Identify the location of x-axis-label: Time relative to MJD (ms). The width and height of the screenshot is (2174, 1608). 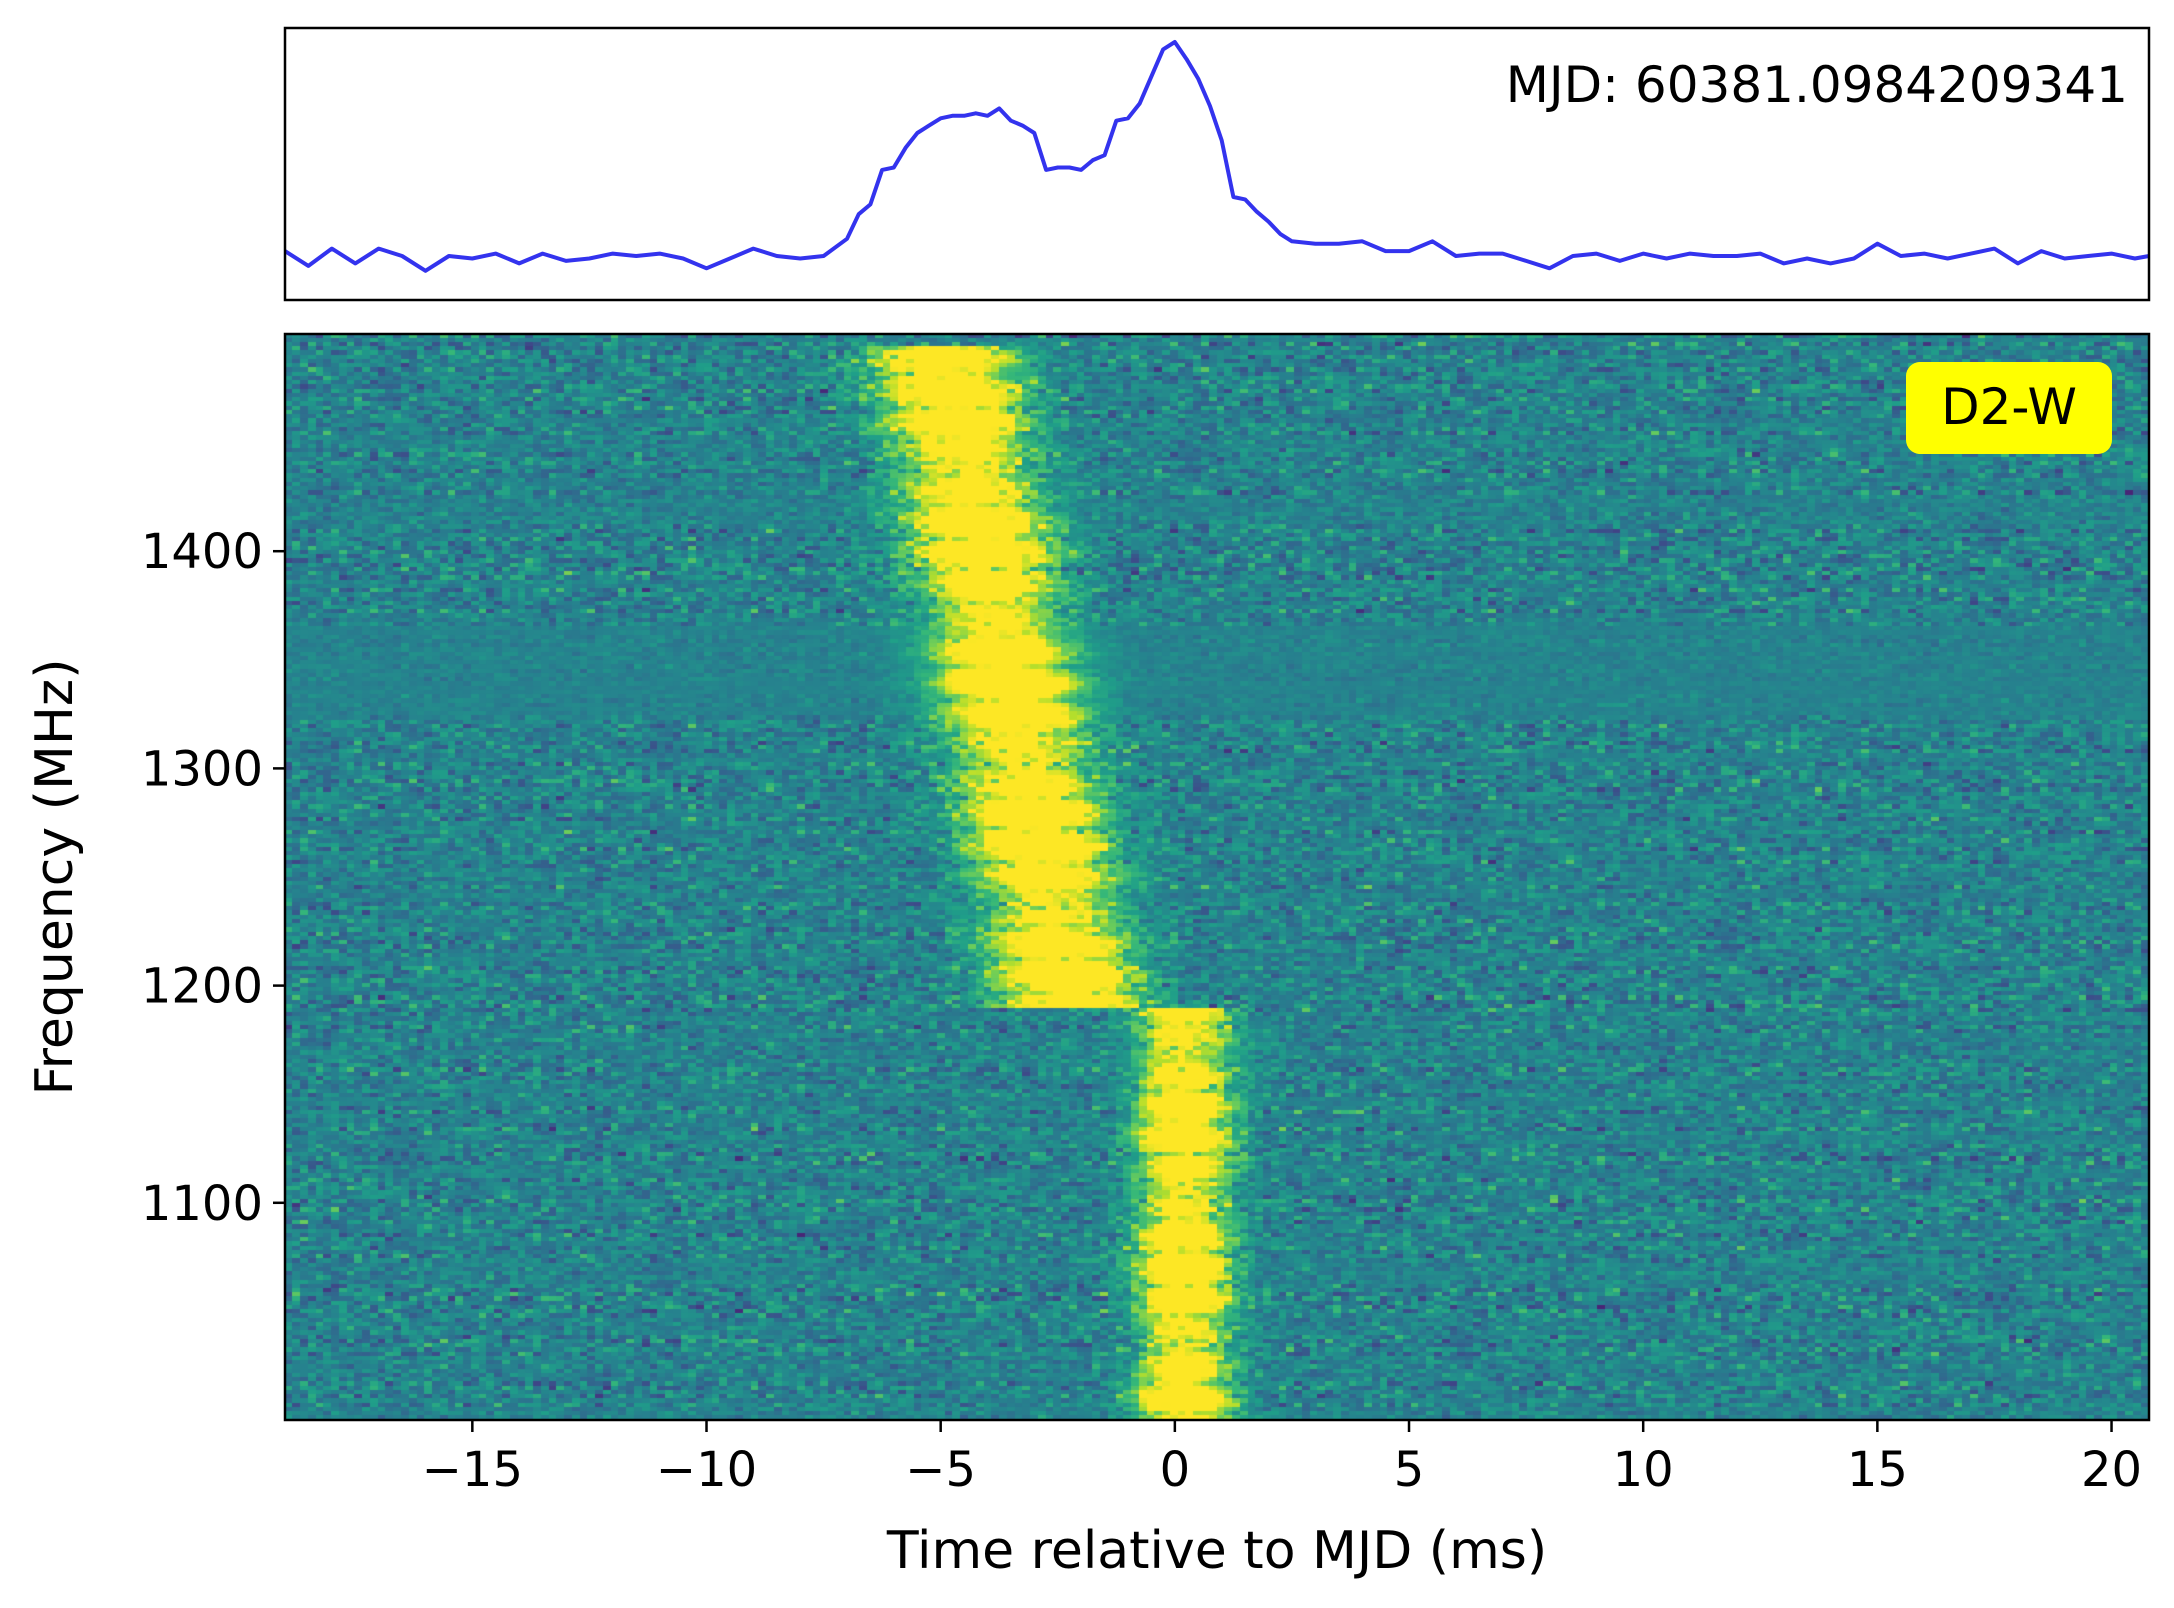
(1216, 1551).